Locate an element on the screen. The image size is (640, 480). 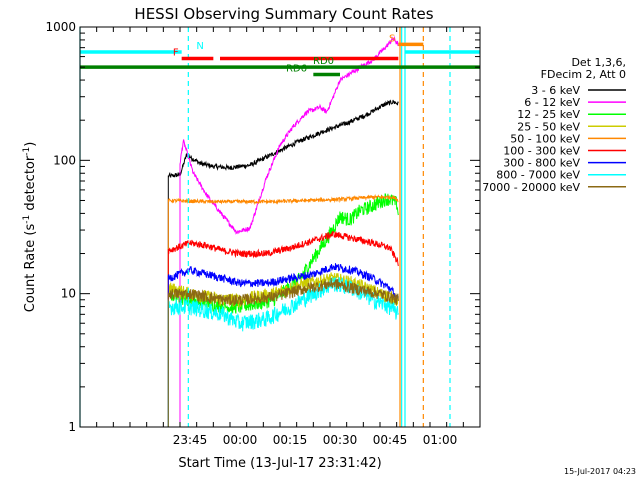
legend-label-7000-20000-kev: 7000 - 20000 keV is located at coordinates (531, 187).